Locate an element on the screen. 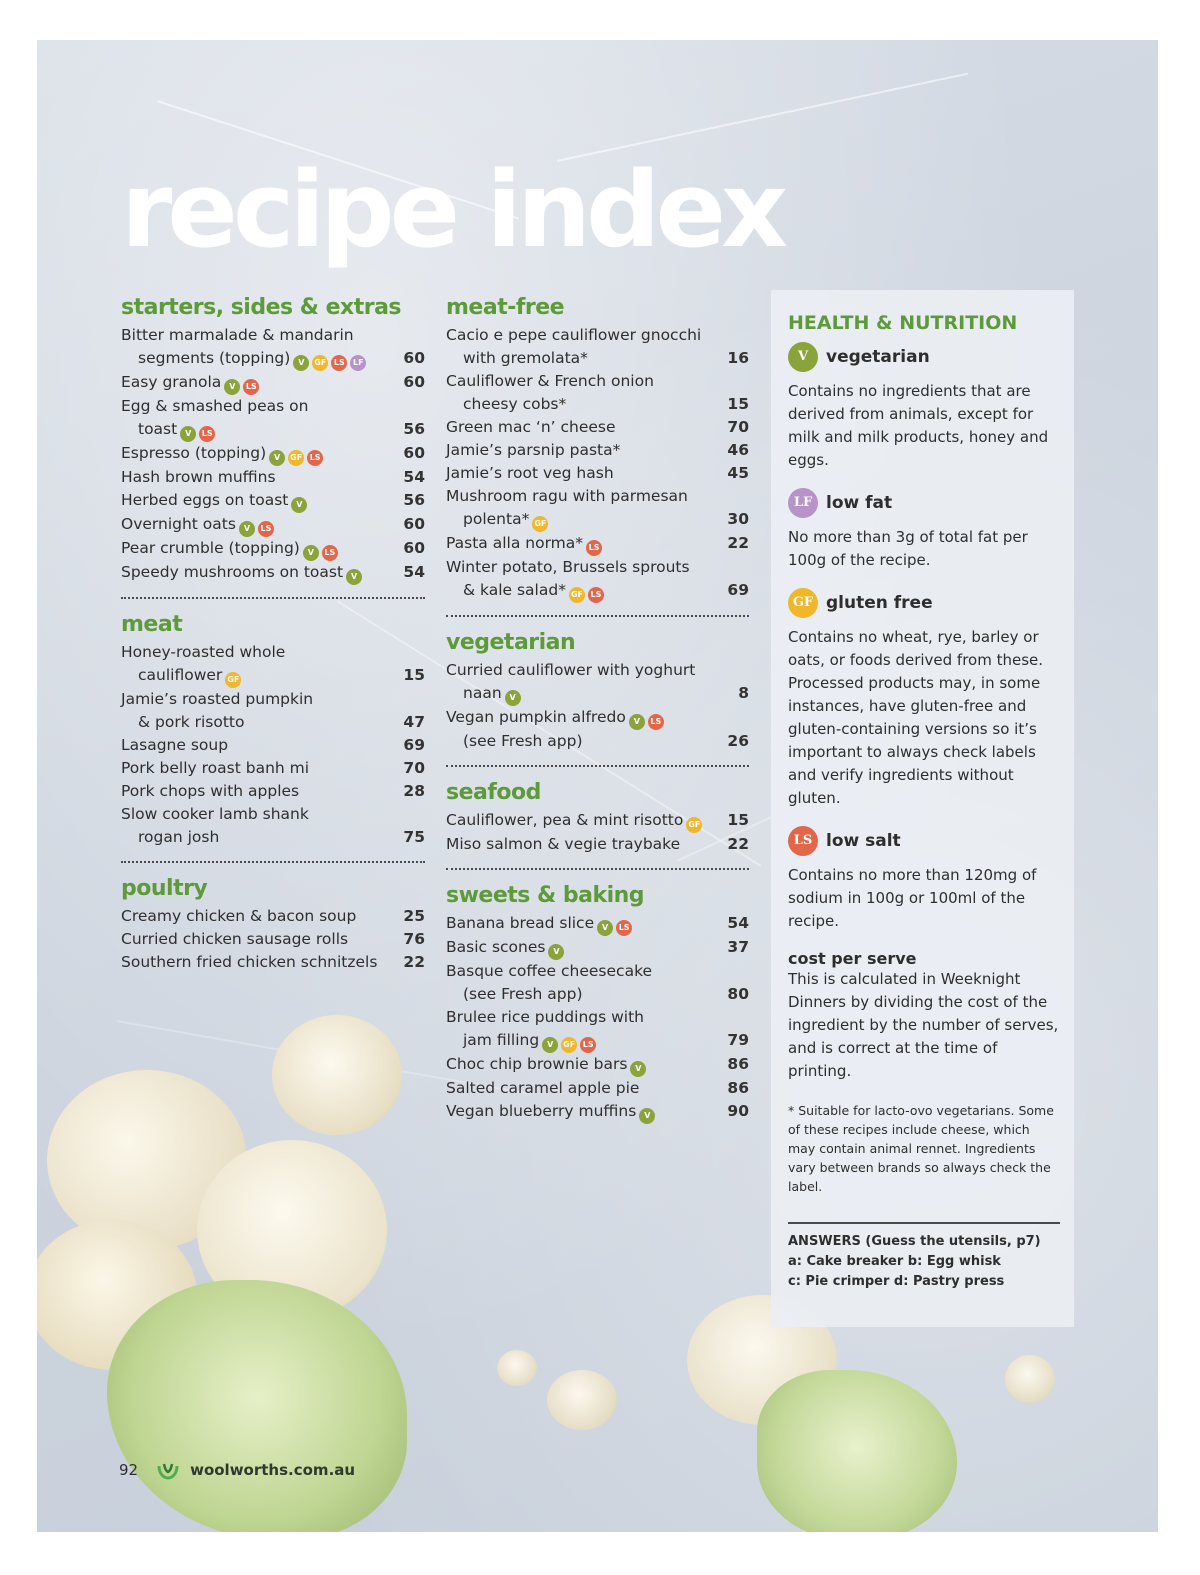 This screenshot has height=1575, width=1200. recipe-name-cont: polenta* is located at coordinates (496, 519).